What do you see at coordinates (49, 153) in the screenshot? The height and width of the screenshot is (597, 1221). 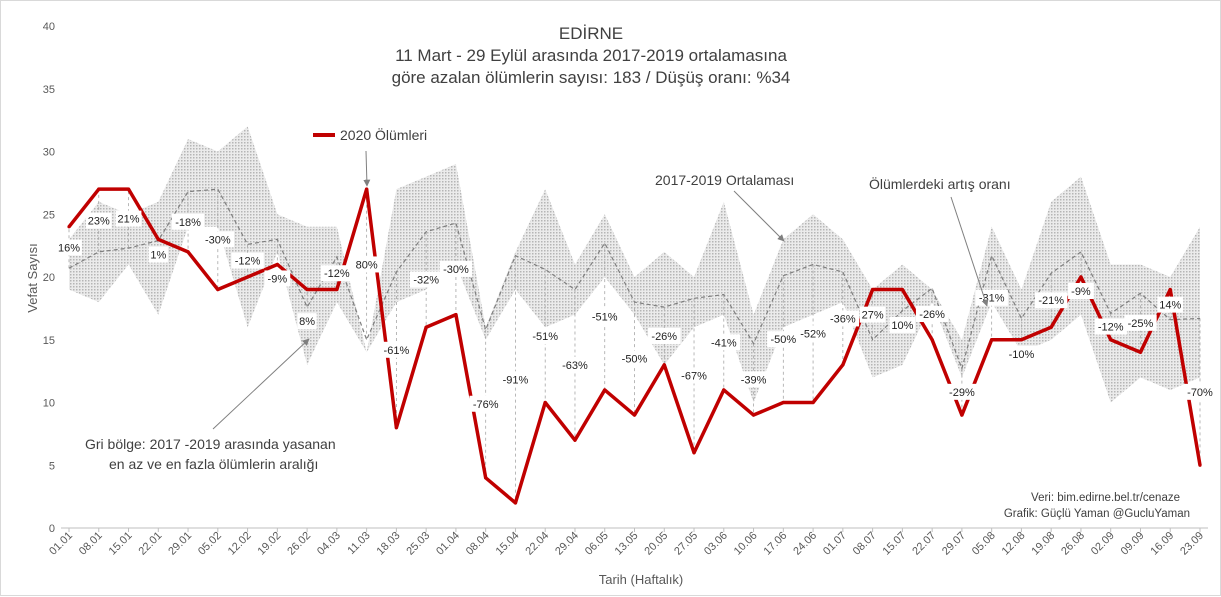 I see `y-tick-label: 30` at bounding box center [49, 153].